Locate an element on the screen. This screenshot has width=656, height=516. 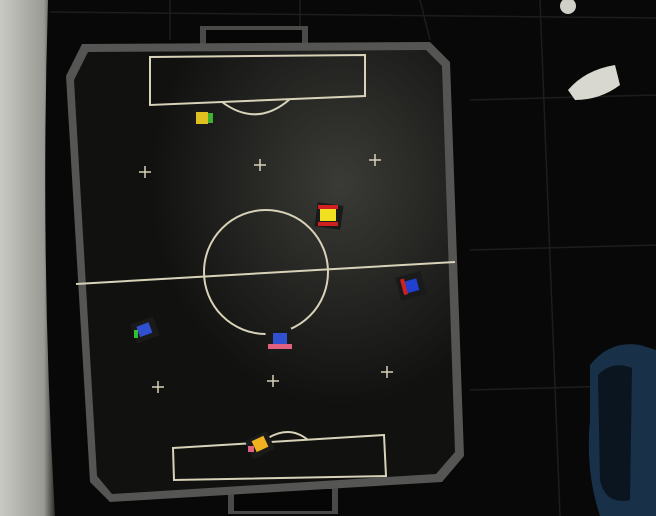
goal-inner is located at coordinates (283, 500).